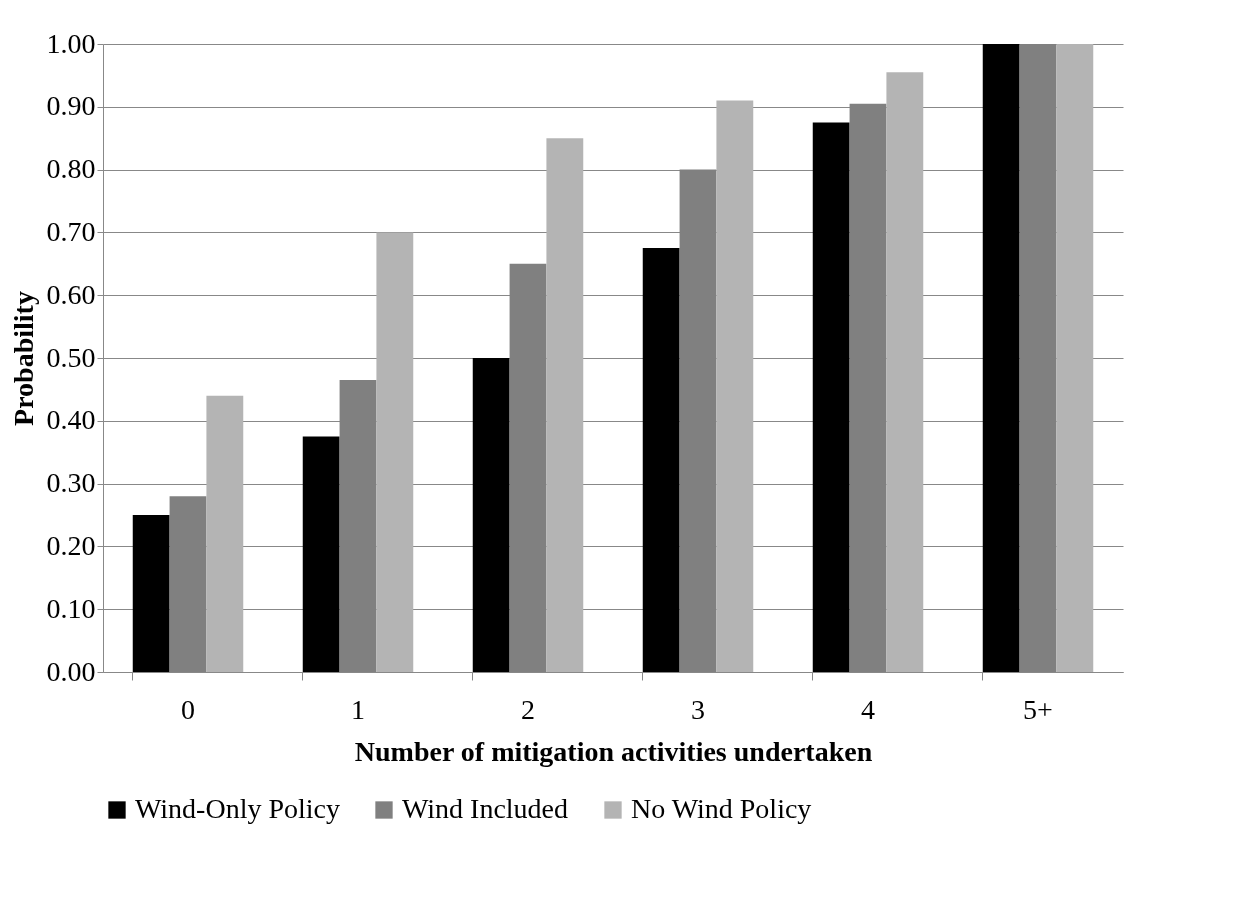  Describe the element at coordinates (188, 709) in the screenshot. I see `x-tick-label: 0` at that location.